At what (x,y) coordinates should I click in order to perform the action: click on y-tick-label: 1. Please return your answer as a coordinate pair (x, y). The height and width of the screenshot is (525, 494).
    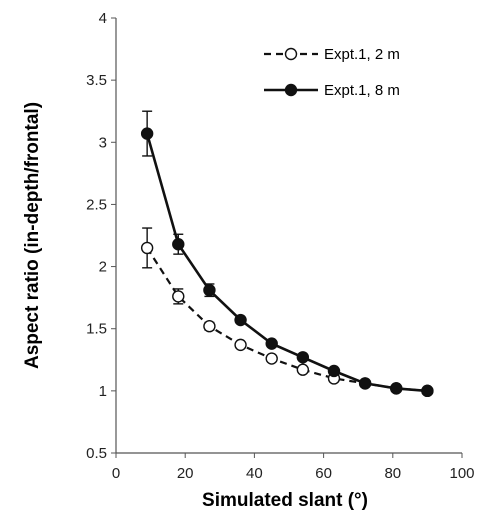
    Looking at the image, I should click on (103, 391).